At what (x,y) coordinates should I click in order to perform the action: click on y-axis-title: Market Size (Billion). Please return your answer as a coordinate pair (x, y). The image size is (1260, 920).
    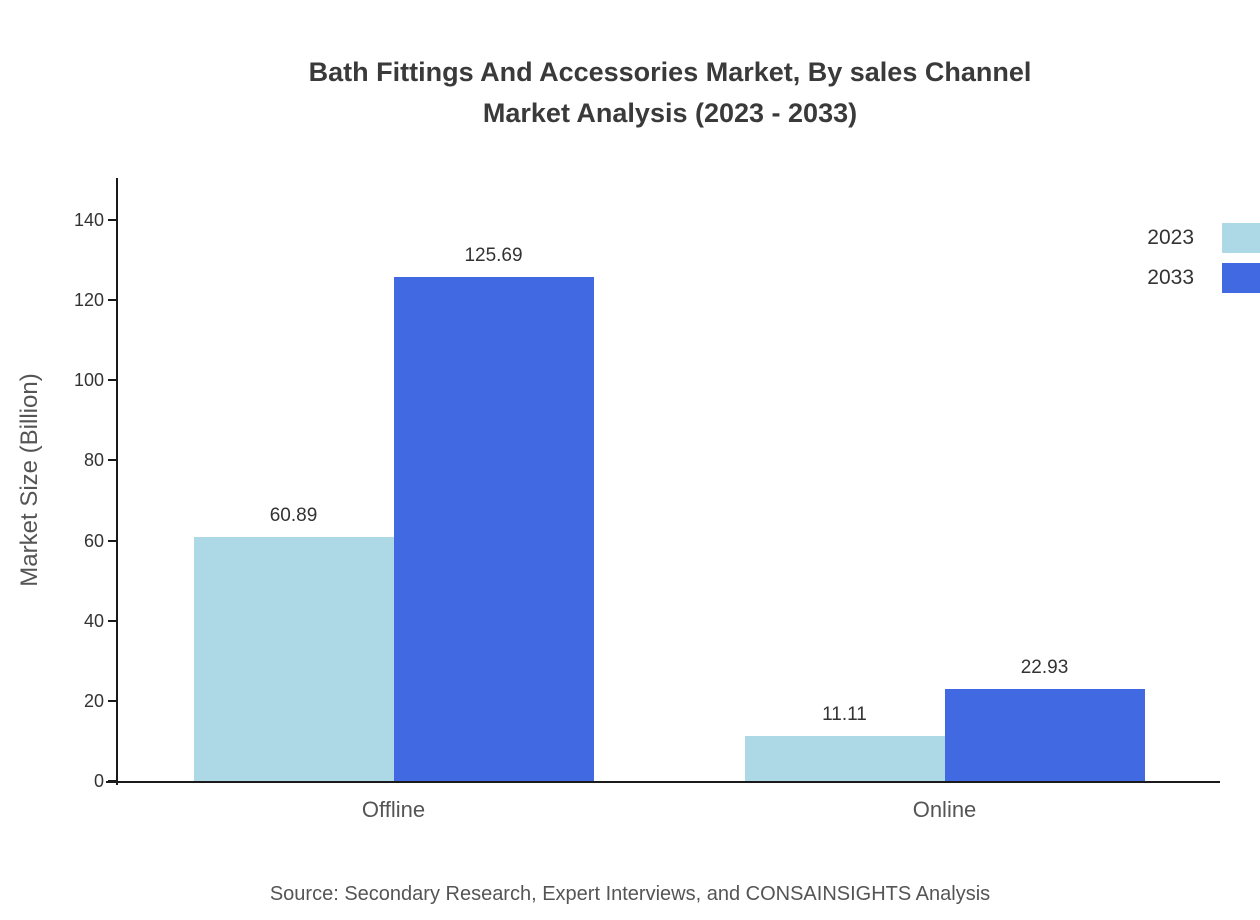
    Looking at the image, I should click on (29, 480).